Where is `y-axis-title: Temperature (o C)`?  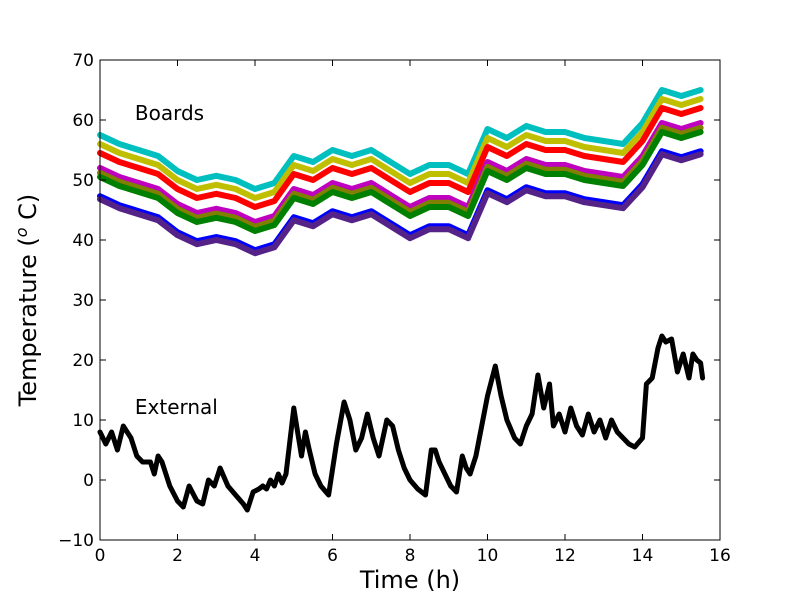
y-axis-title: Temperature (o C) is located at coordinates (27, 301).